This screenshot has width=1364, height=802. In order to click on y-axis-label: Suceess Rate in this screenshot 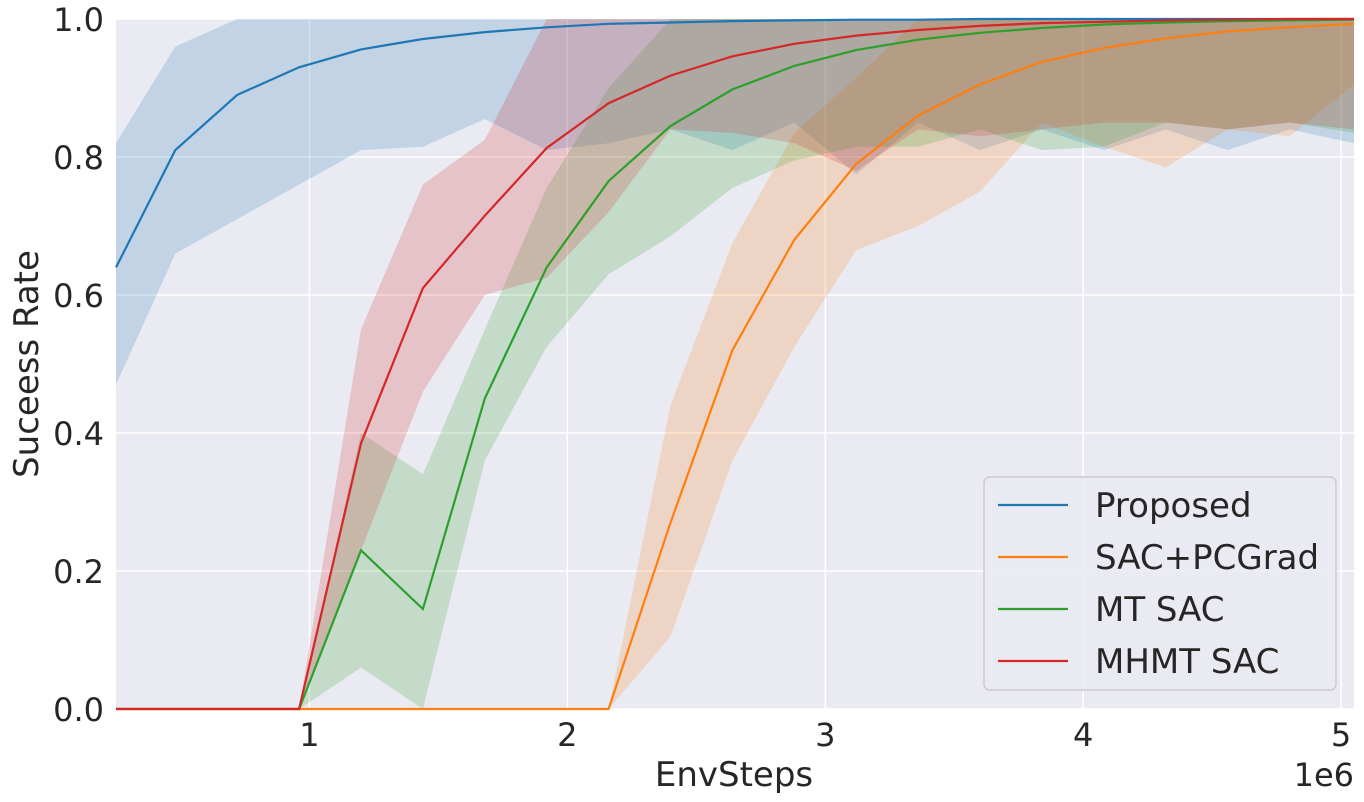, I will do `click(27, 364)`.